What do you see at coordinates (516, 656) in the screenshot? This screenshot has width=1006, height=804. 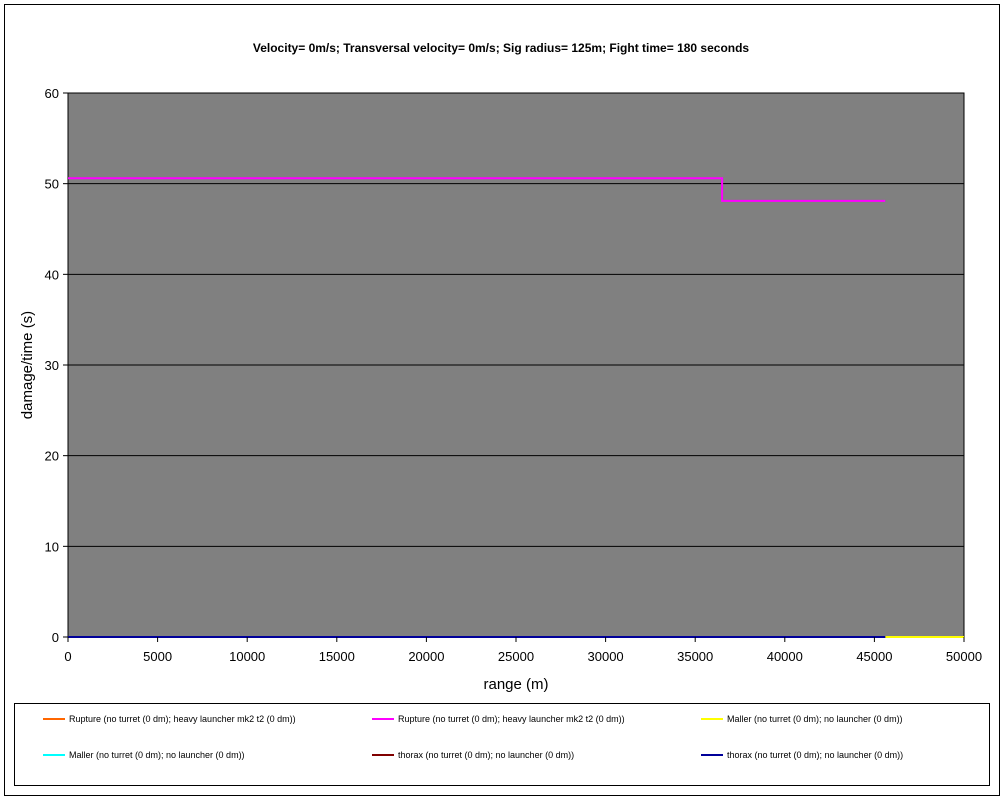 I see `x-tick-label: 25000` at bounding box center [516, 656].